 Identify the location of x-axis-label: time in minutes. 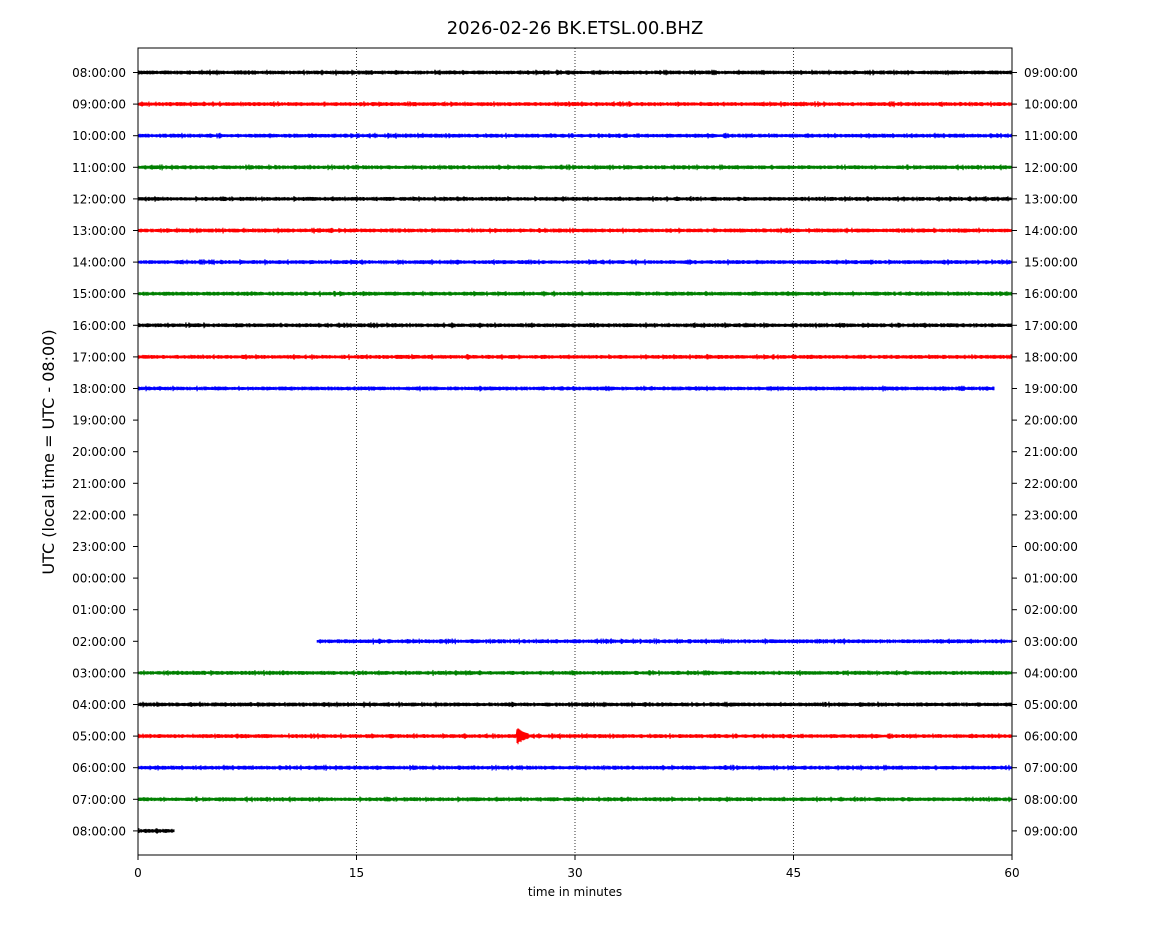
(575, 892).